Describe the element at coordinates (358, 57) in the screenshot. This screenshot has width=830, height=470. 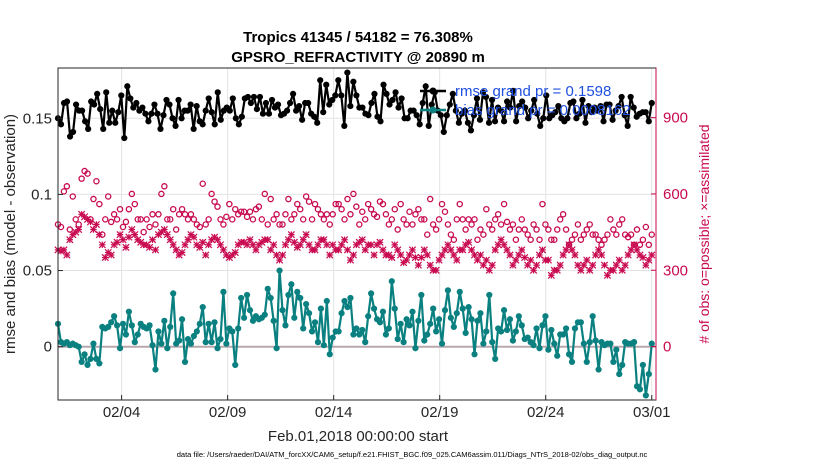
I see `chart-title-line2: GPSRO_REFRACTIVITY @ 20890 m` at that location.